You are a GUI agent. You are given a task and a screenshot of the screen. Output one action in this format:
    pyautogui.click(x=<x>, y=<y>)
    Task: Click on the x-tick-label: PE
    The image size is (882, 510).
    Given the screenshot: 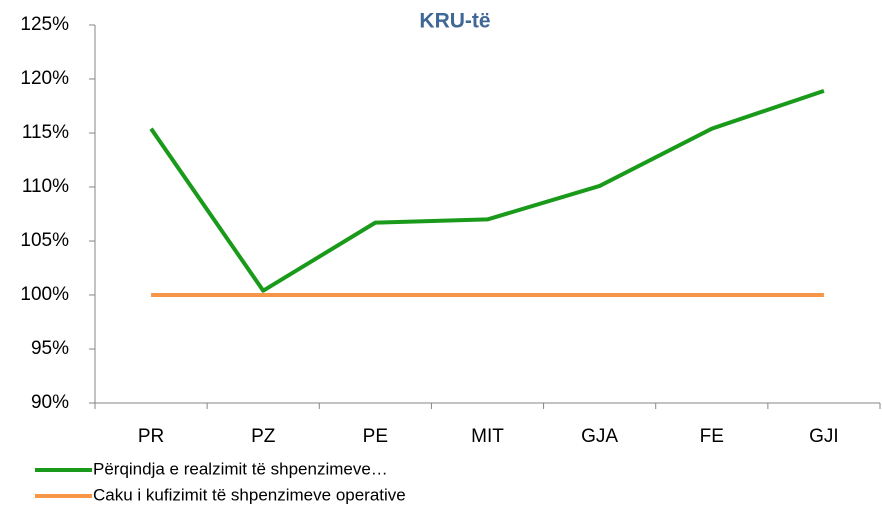 What is the action you would take?
    pyautogui.click(x=375, y=436)
    